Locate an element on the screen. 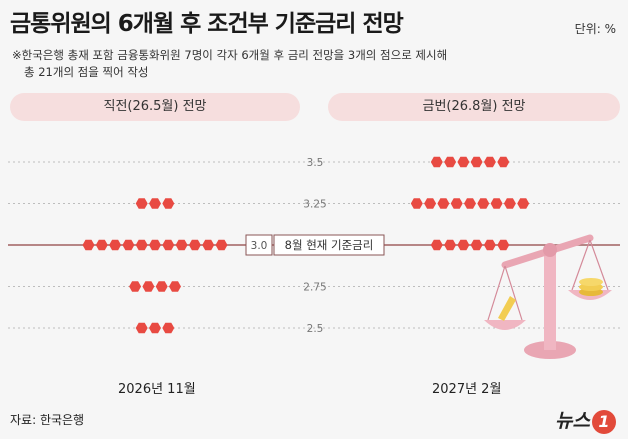 This screenshot has height=439, width=628. current-rate-label-box is located at coordinates (329, 245).